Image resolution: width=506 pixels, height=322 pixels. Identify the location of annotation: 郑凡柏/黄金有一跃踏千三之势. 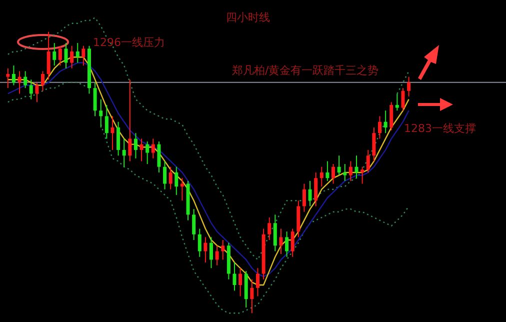
(305, 70).